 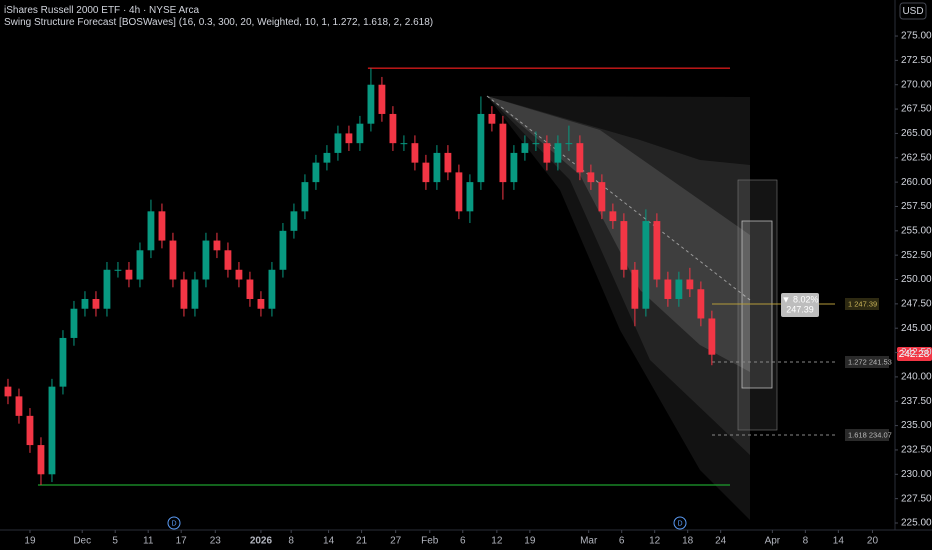 I want to click on x-tick-label: 14, so click(x=839, y=541).